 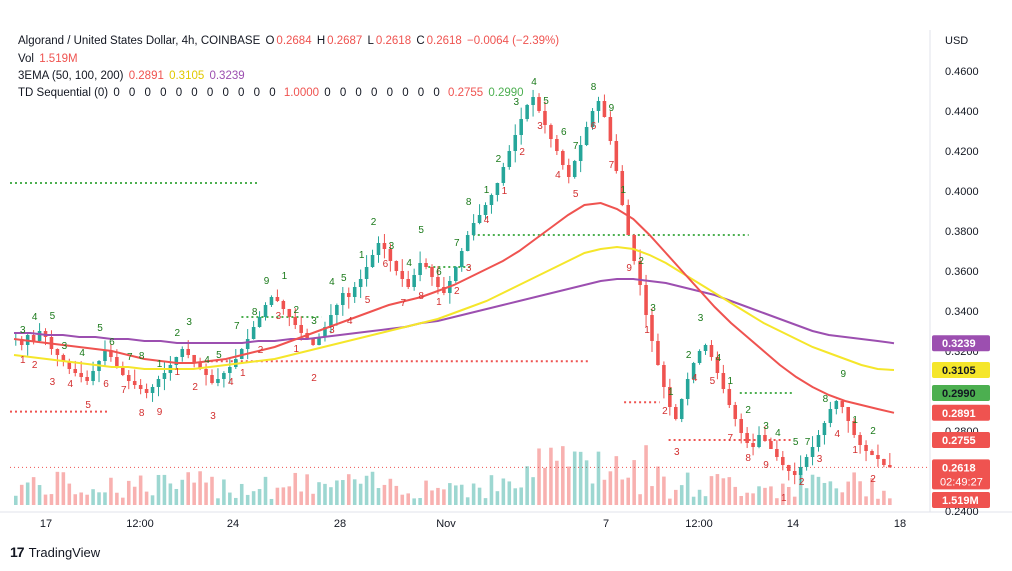 I want to click on volume-label: Vol, so click(x=26, y=59).